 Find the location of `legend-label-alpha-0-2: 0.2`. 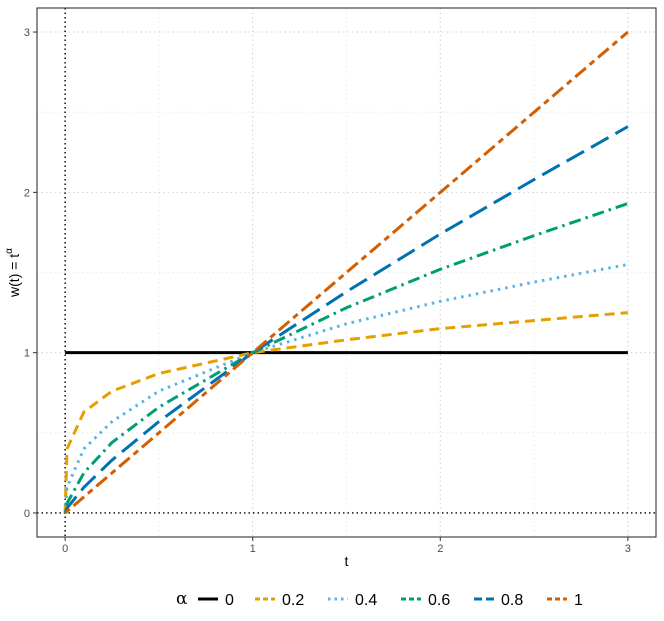

legend-label-alpha-0-2: 0.2 is located at coordinates (293, 600).